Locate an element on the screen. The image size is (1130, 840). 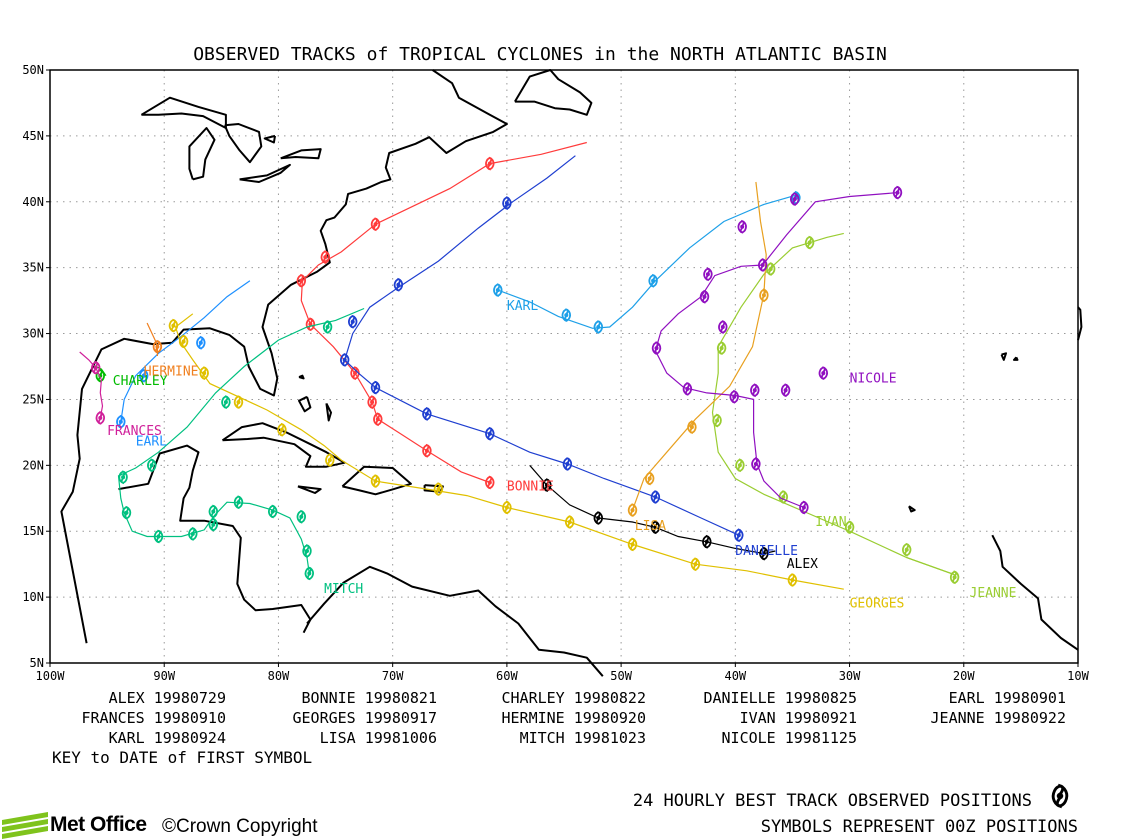
cyclone-symbol-icon is located at coordinates (1060, 796).